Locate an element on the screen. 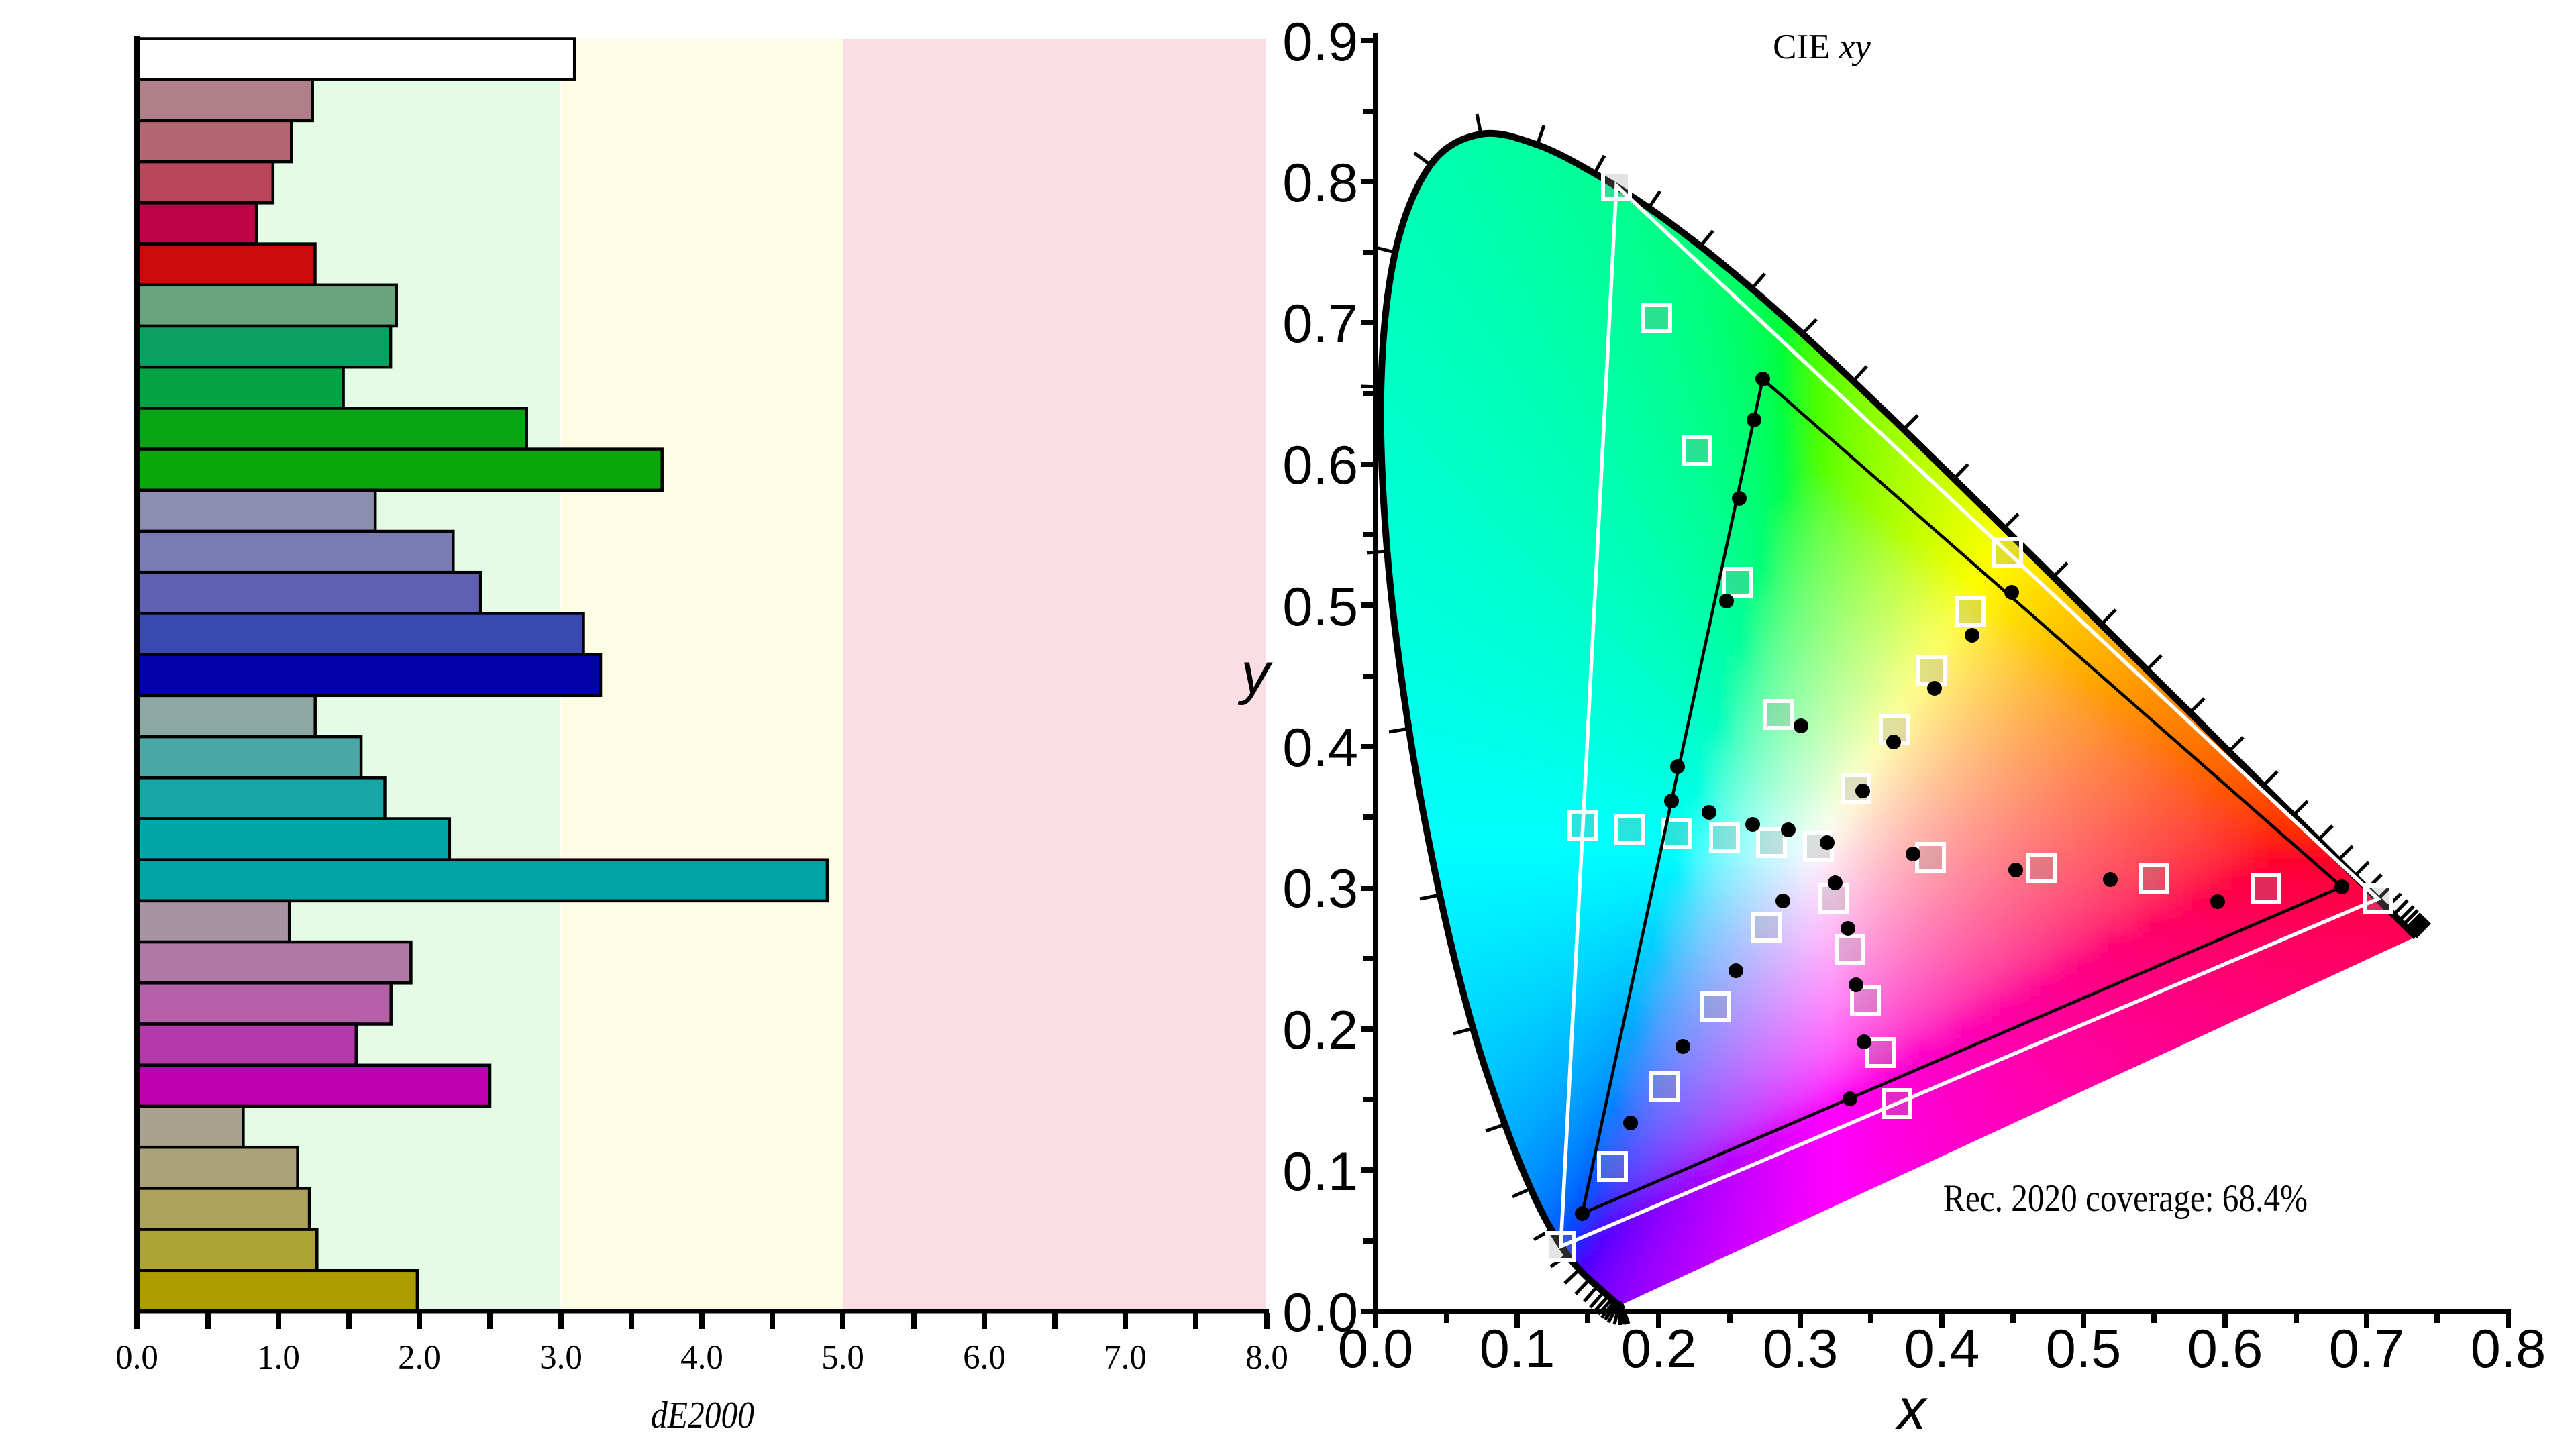 The height and width of the screenshot is (1449, 2576). svg-text: 4.0 is located at coordinates (701, 1358).